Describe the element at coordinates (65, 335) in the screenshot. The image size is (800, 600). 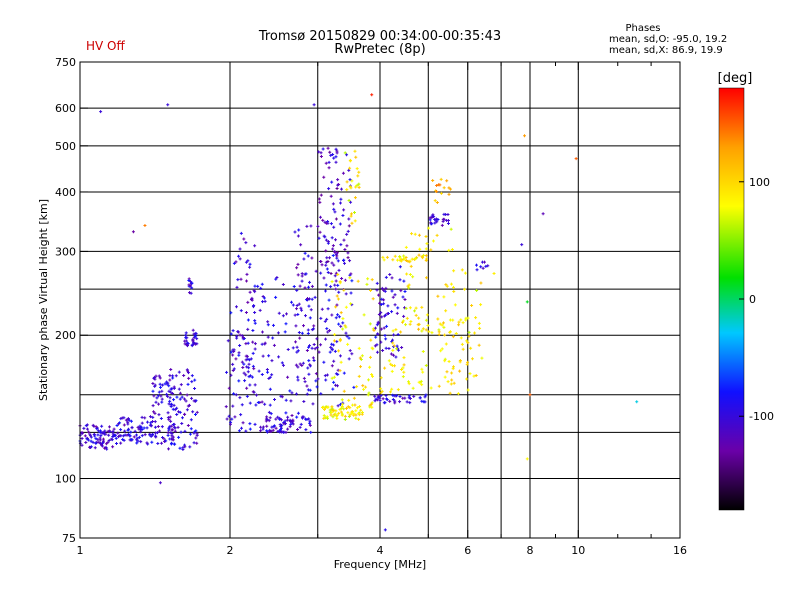
I see `y-tick-label: 200` at that location.